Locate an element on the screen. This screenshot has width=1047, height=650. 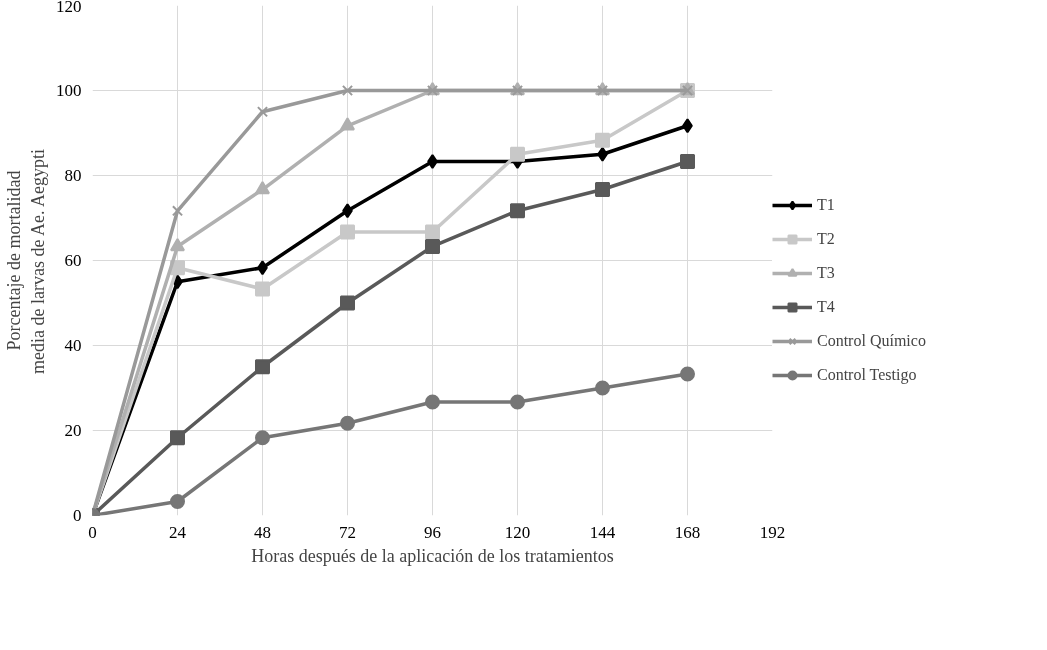
legend-label: T1 is located at coordinates (826, 205).